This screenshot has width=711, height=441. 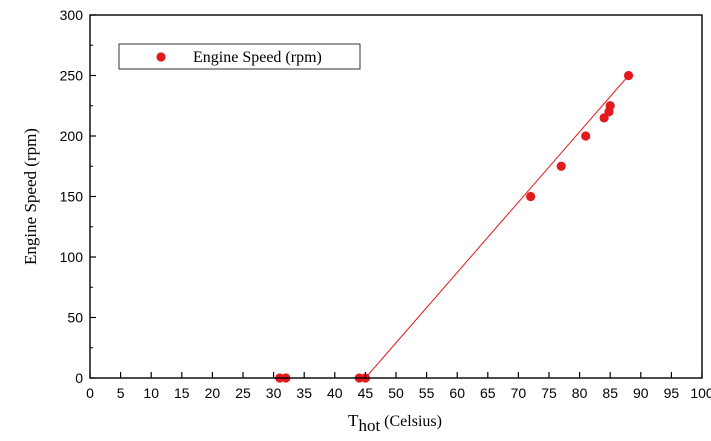 I want to click on x-axis-title-main: T, so click(x=353, y=420).